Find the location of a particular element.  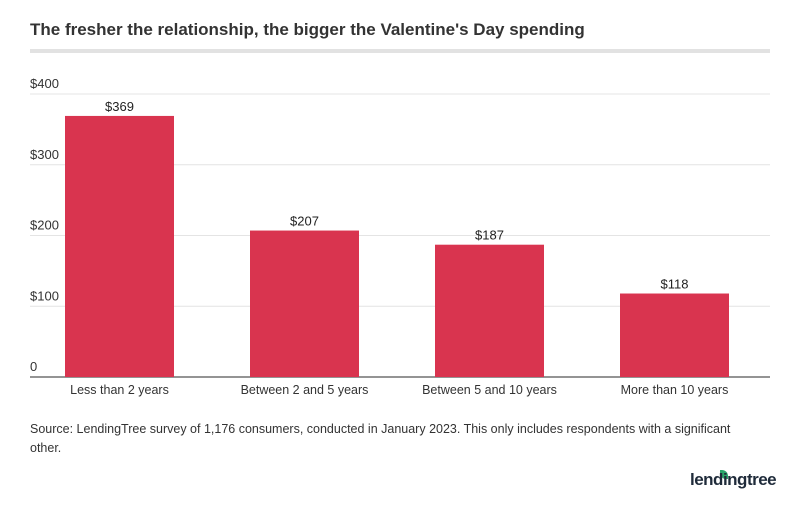

y-tick-label: $400 is located at coordinates (44, 83).